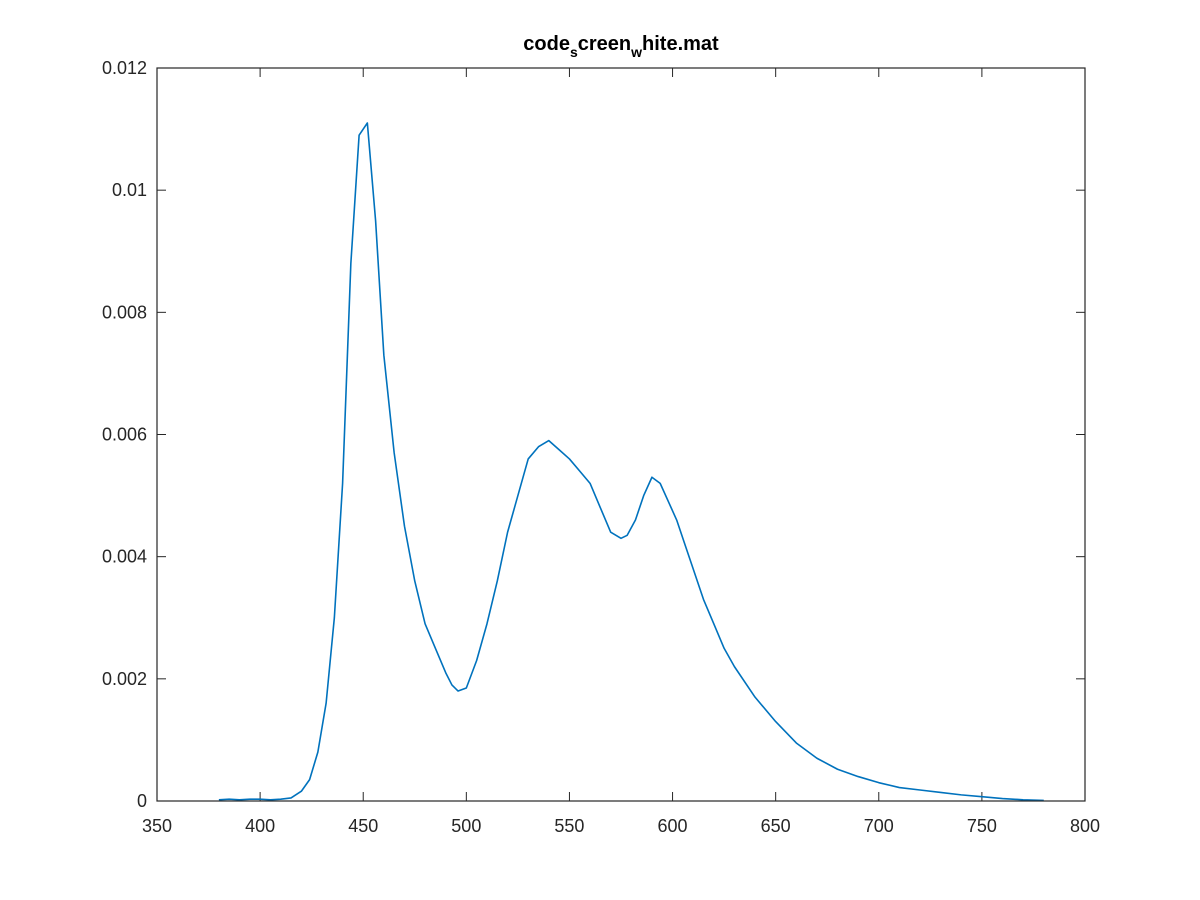 The width and height of the screenshot is (1200, 900). Describe the element at coordinates (124, 68) in the screenshot. I see `y-tick-label: 0.012` at that location.